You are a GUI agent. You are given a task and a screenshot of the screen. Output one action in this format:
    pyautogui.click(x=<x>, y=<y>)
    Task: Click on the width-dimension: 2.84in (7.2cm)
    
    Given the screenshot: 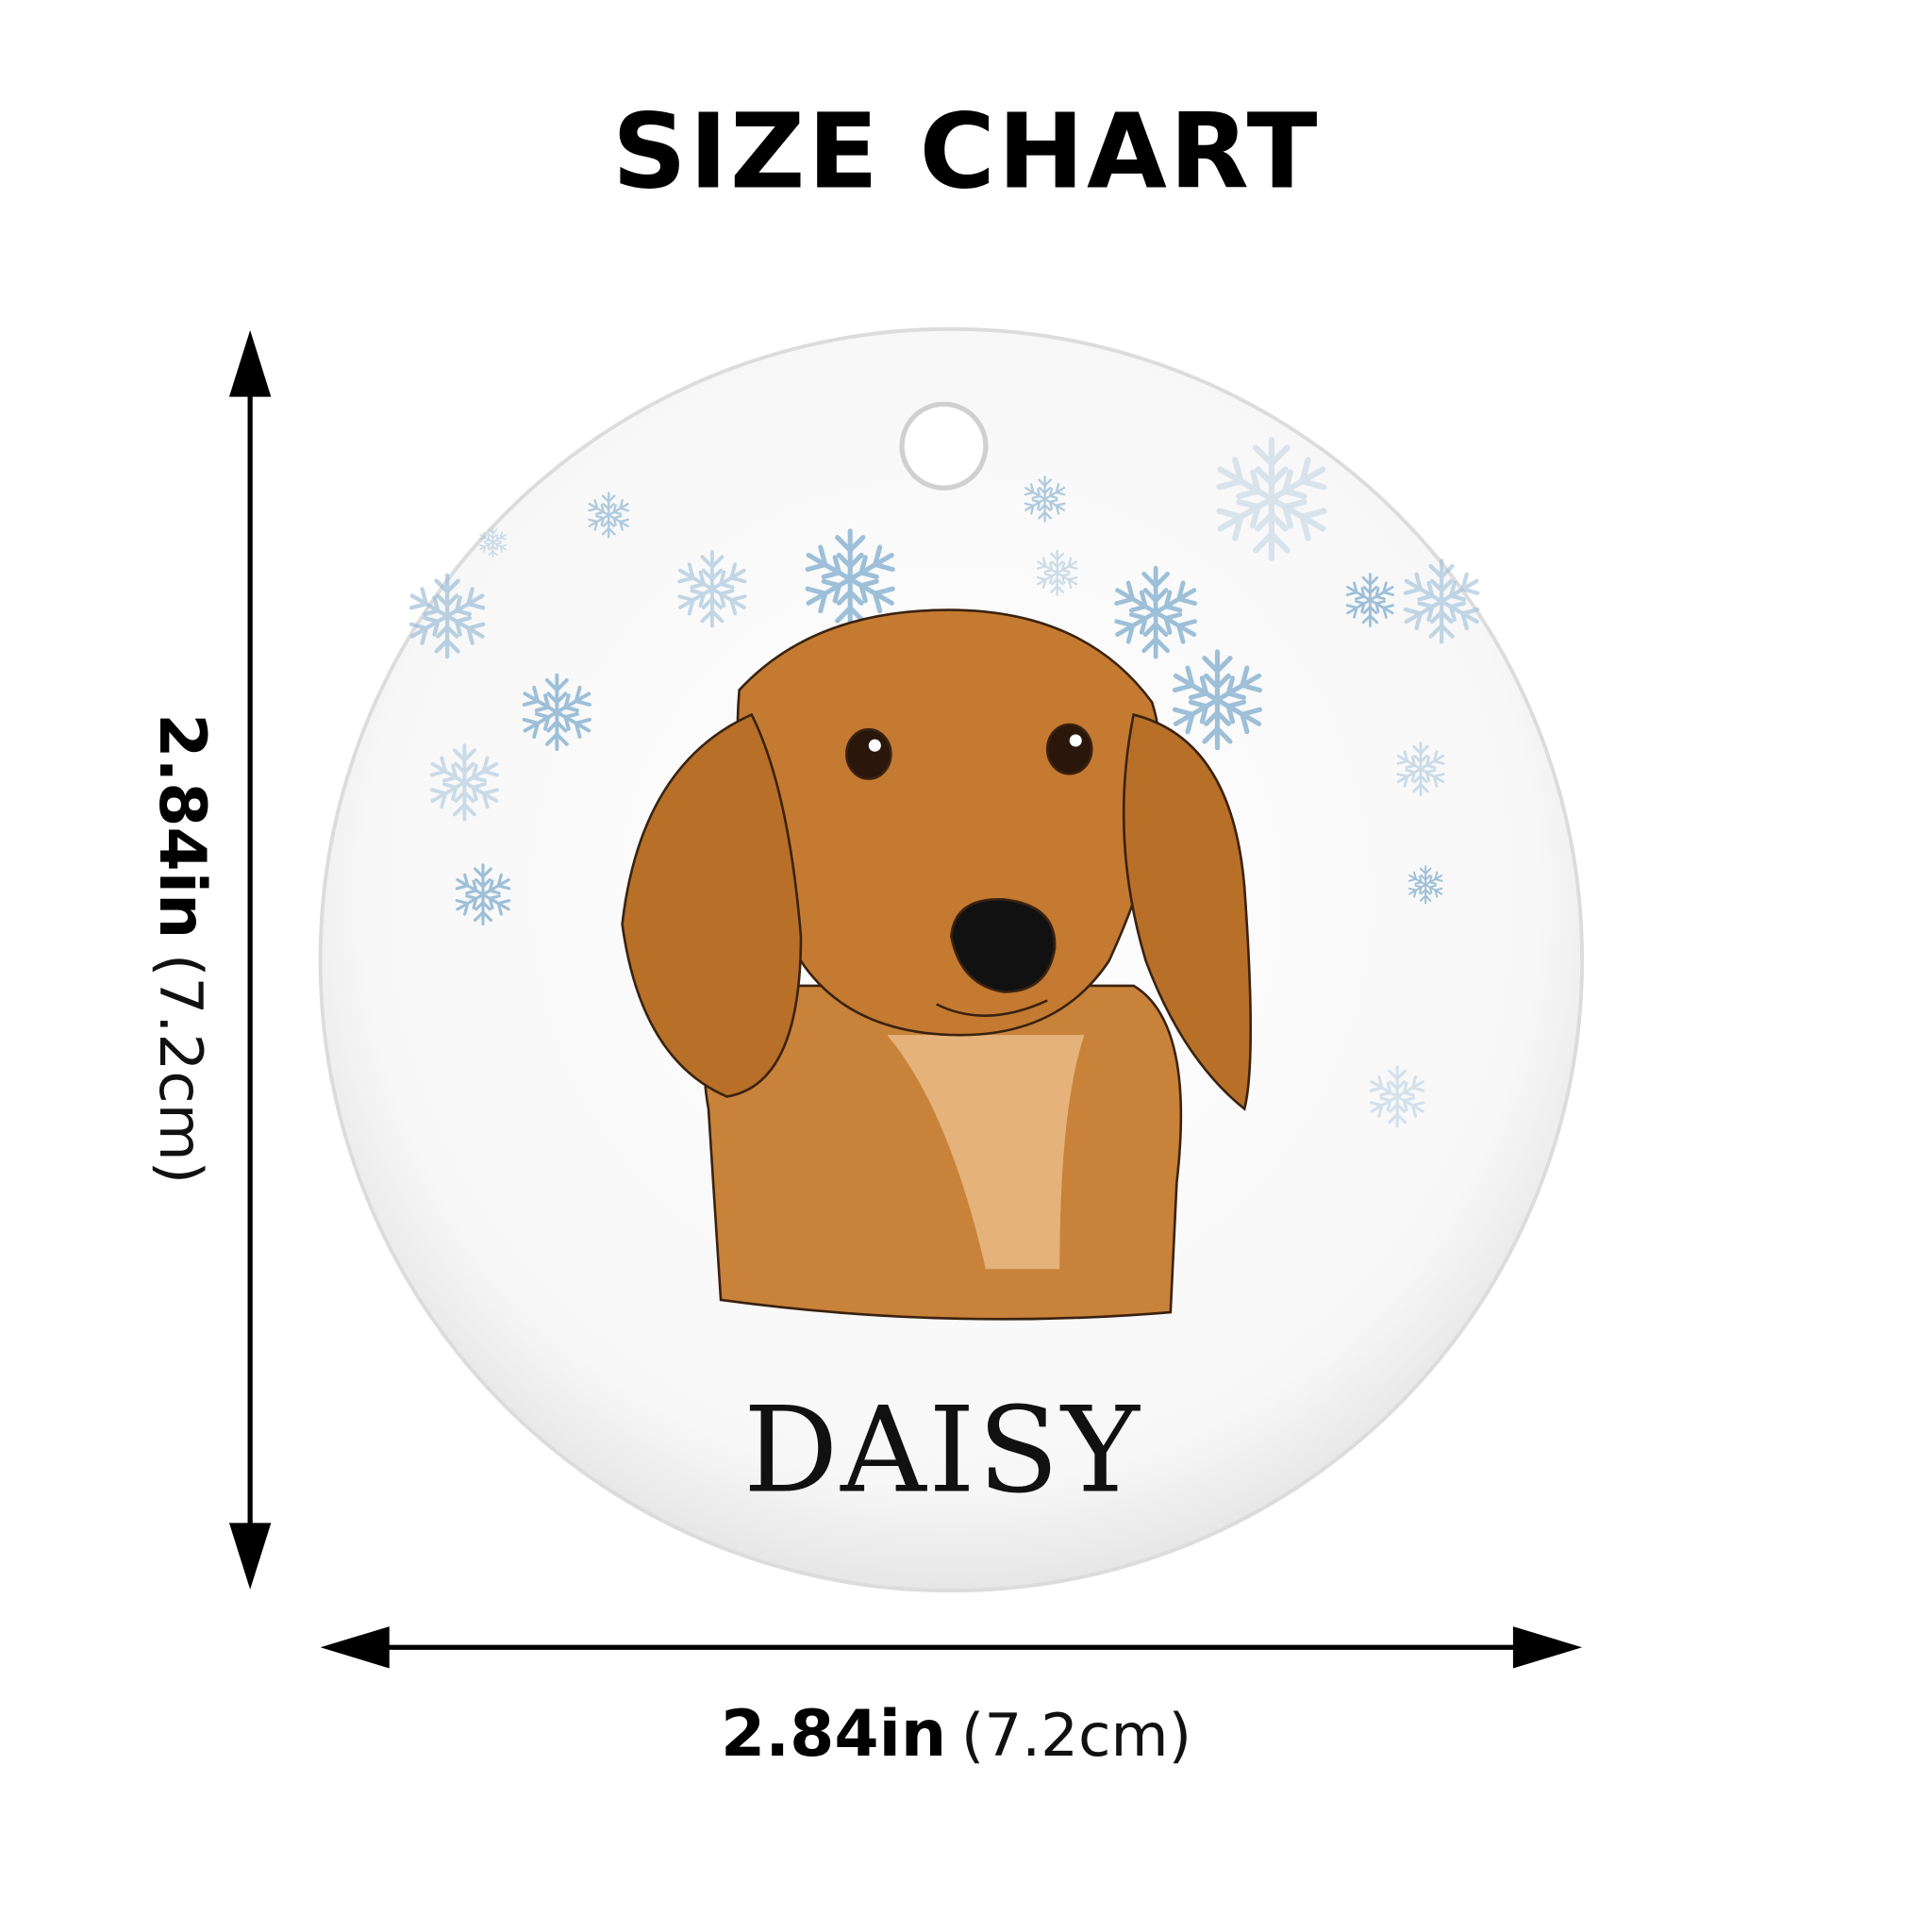 What is the action you would take?
    pyautogui.click(x=952, y=1699)
    